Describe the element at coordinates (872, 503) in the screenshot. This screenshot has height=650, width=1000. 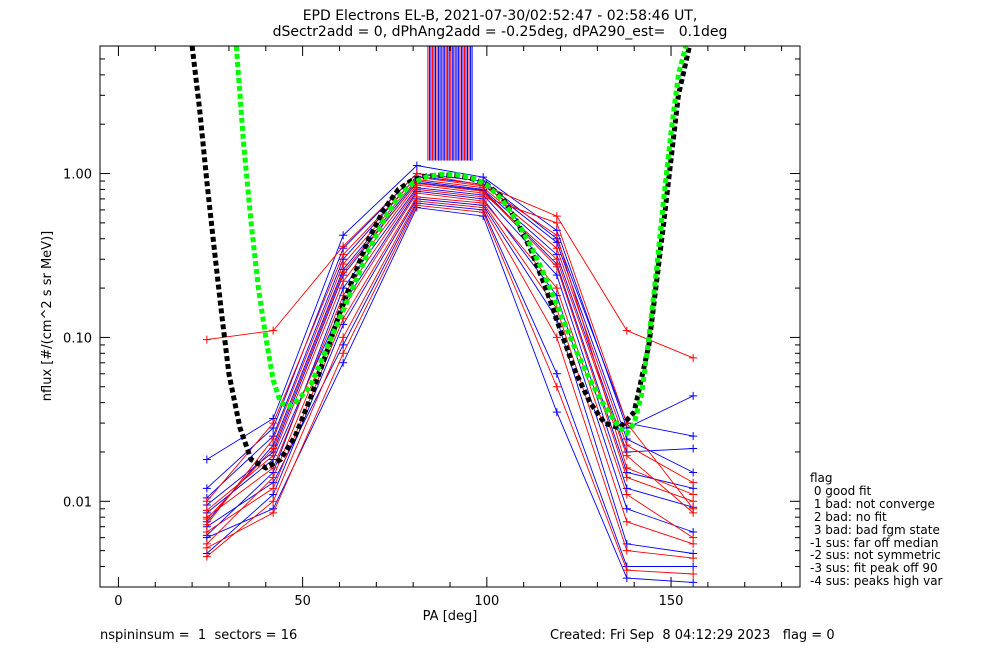
I see `legend-item: 1 bad: not converge` at that location.